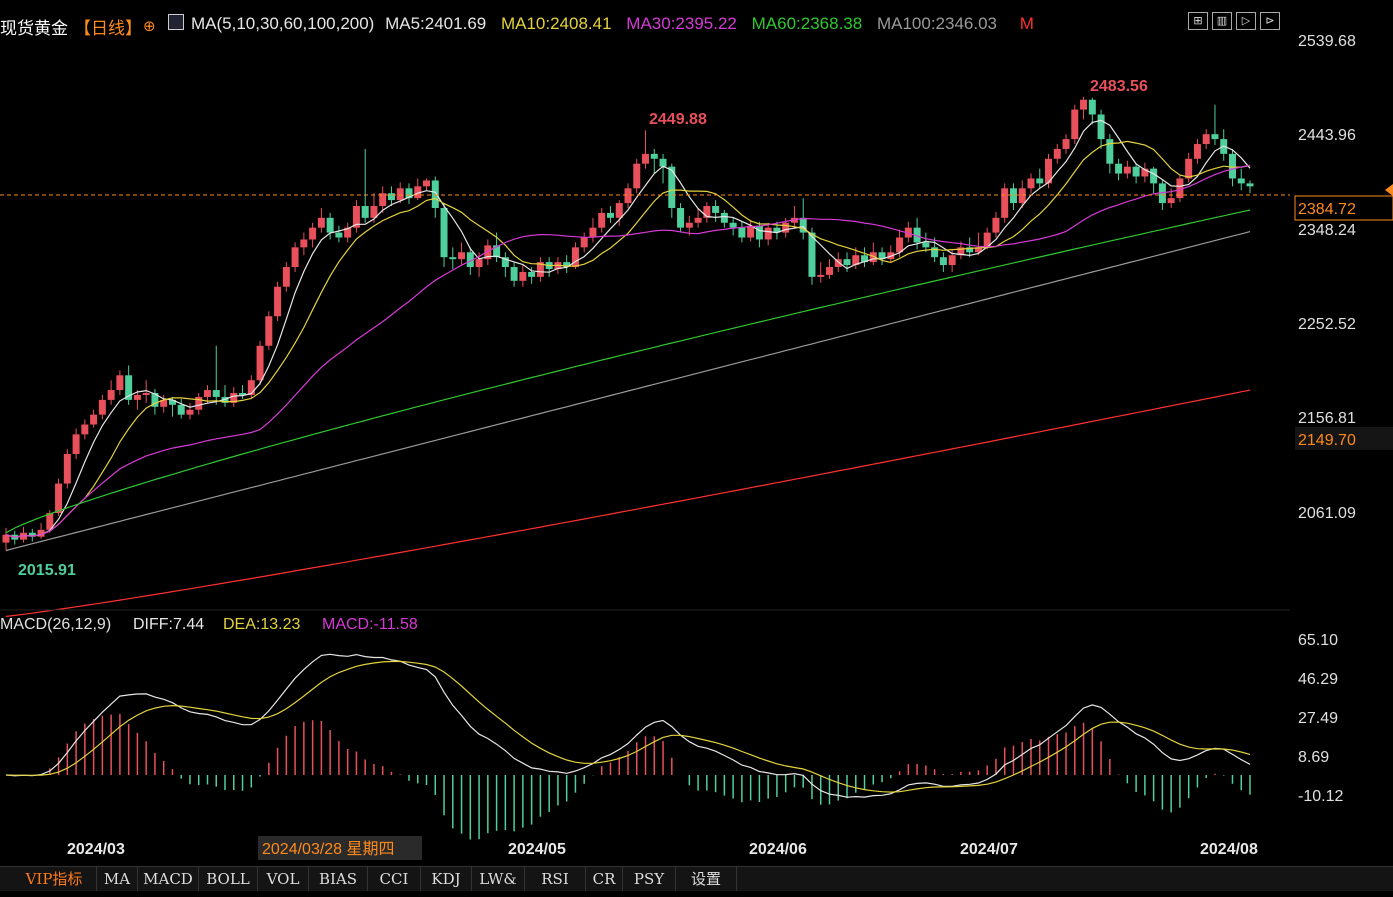  I want to click on macd-dea-line, so click(628, 726).